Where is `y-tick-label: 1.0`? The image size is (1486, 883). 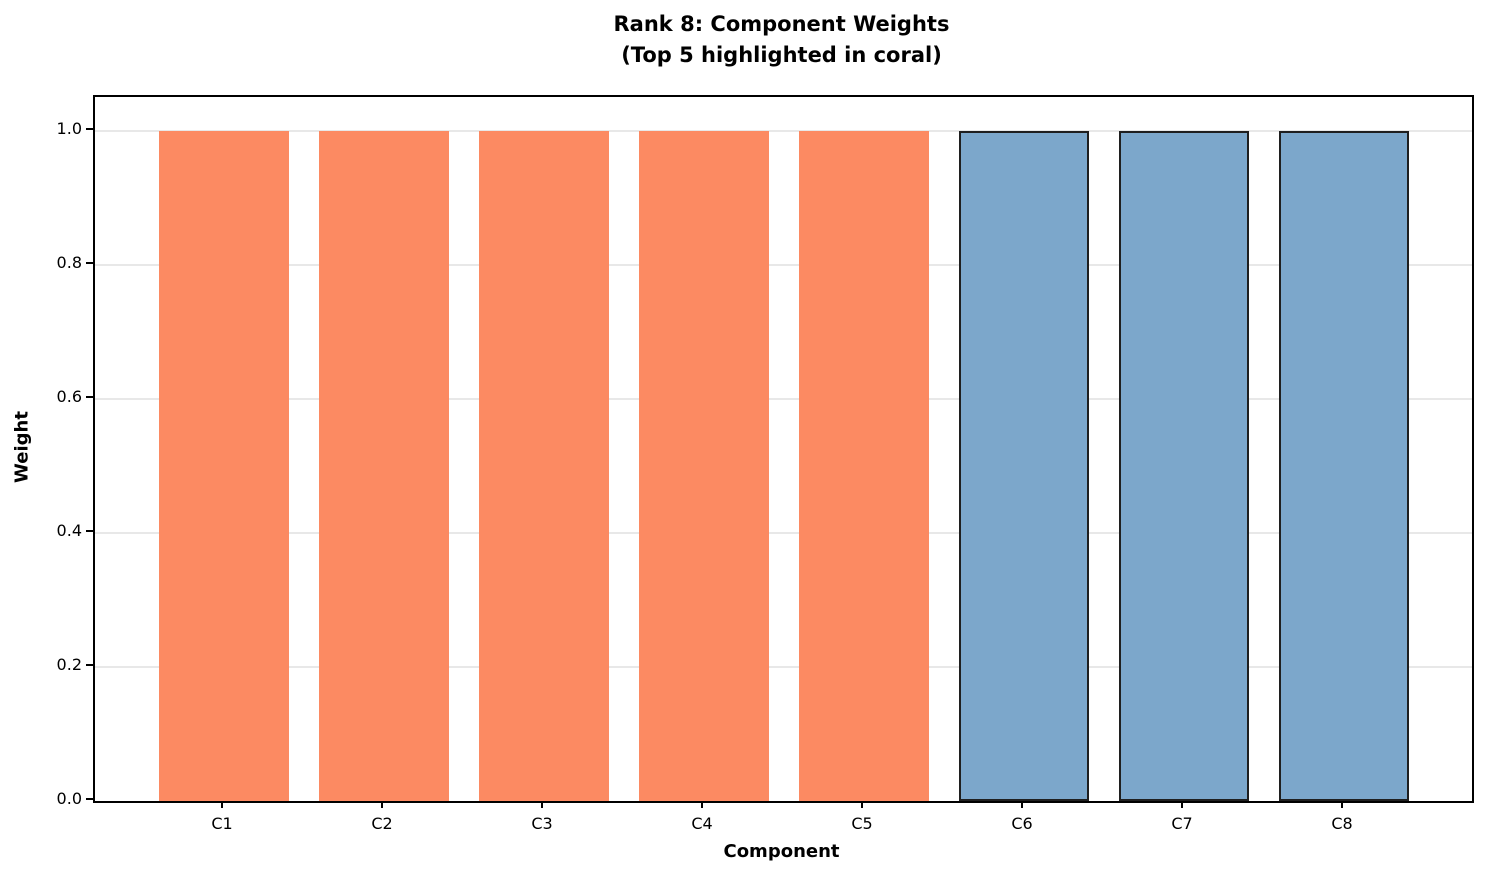 y-tick-label: 1.0 is located at coordinates (69, 128).